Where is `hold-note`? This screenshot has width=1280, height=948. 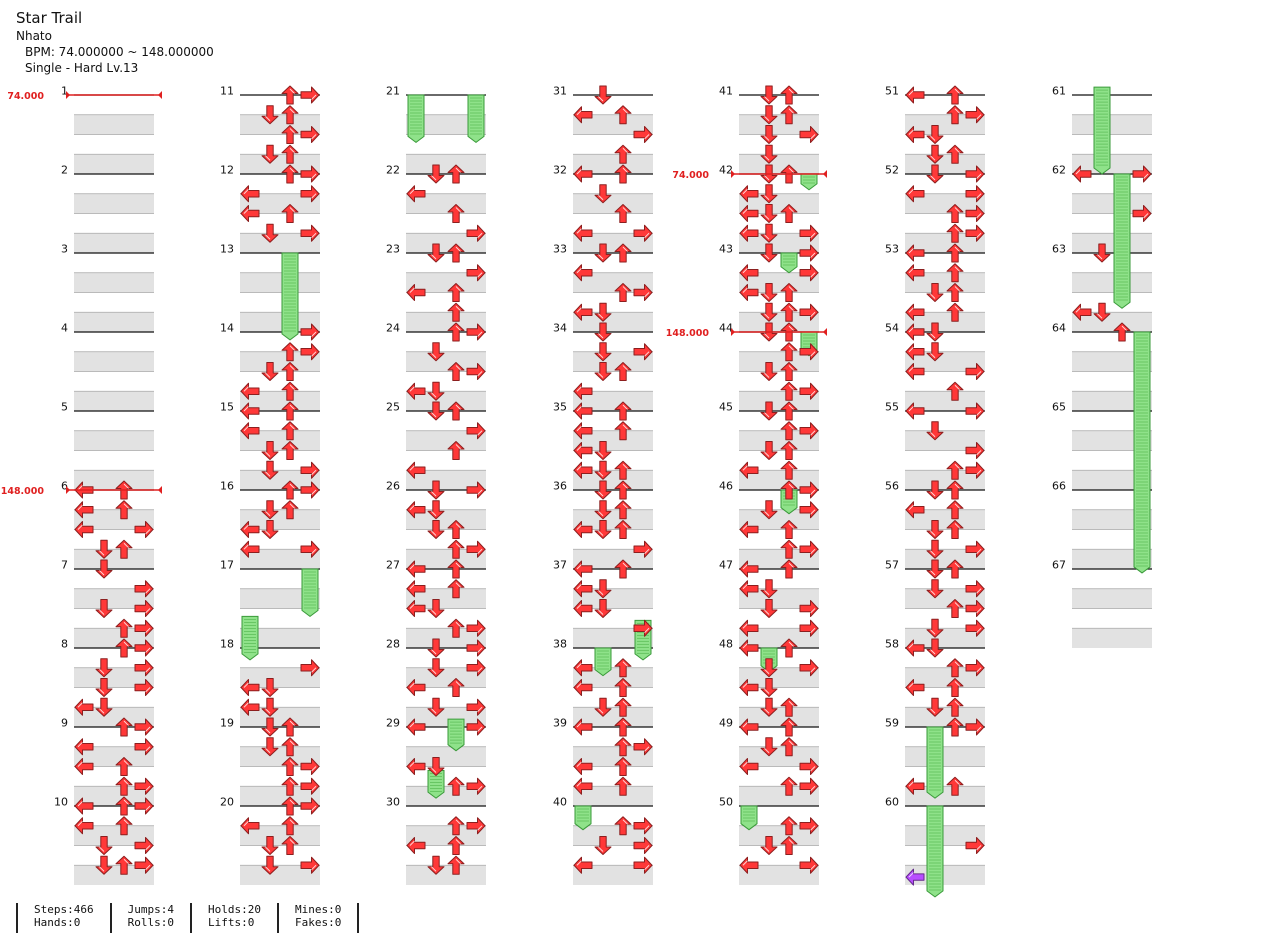
hold-note is located at coordinates (1102, 130).